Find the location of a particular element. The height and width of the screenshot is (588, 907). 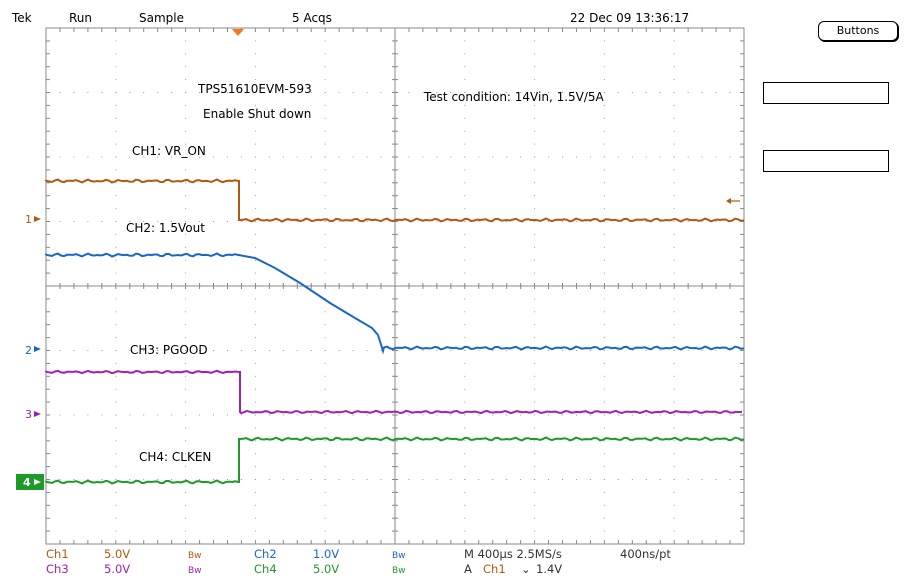

ch4-scale: 5.0V is located at coordinates (326, 569).